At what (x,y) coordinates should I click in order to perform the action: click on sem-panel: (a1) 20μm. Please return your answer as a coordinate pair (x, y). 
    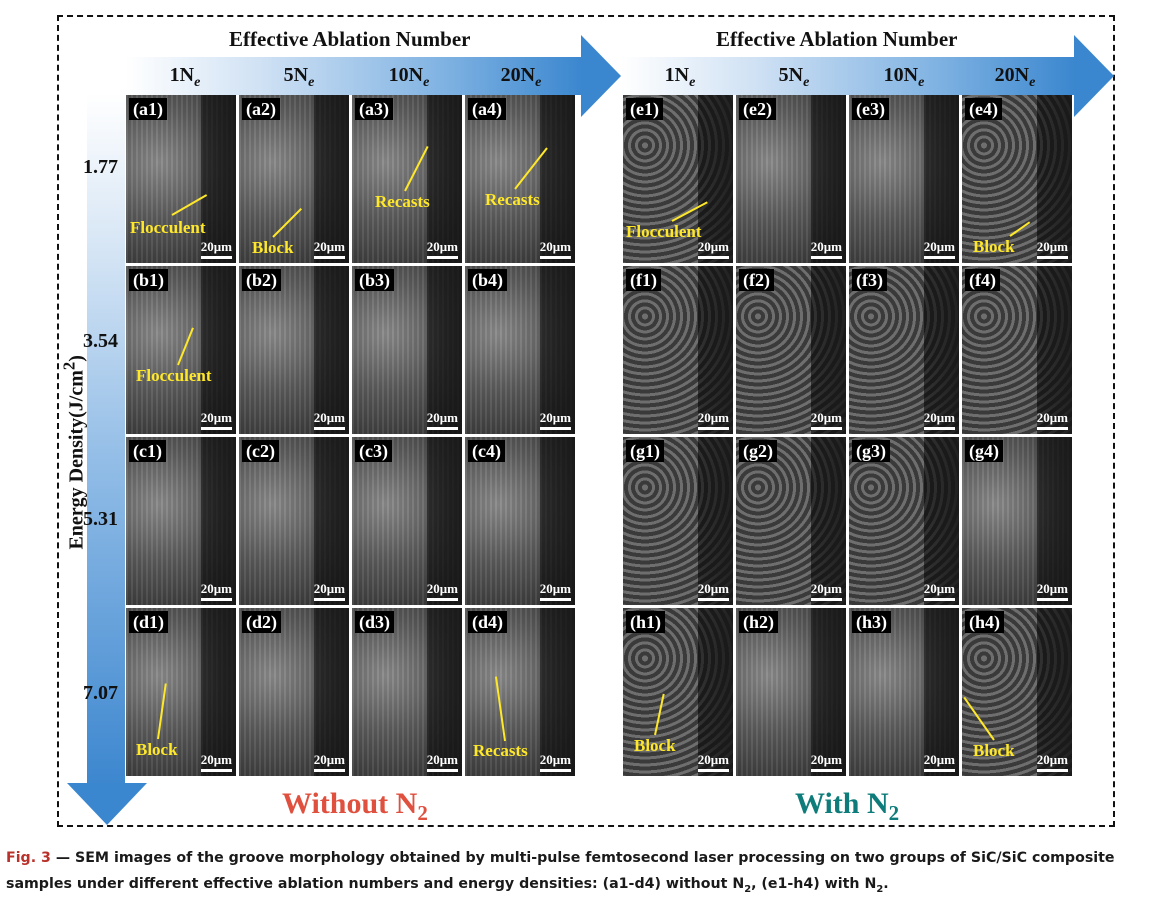
    Looking at the image, I should click on (181, 179).